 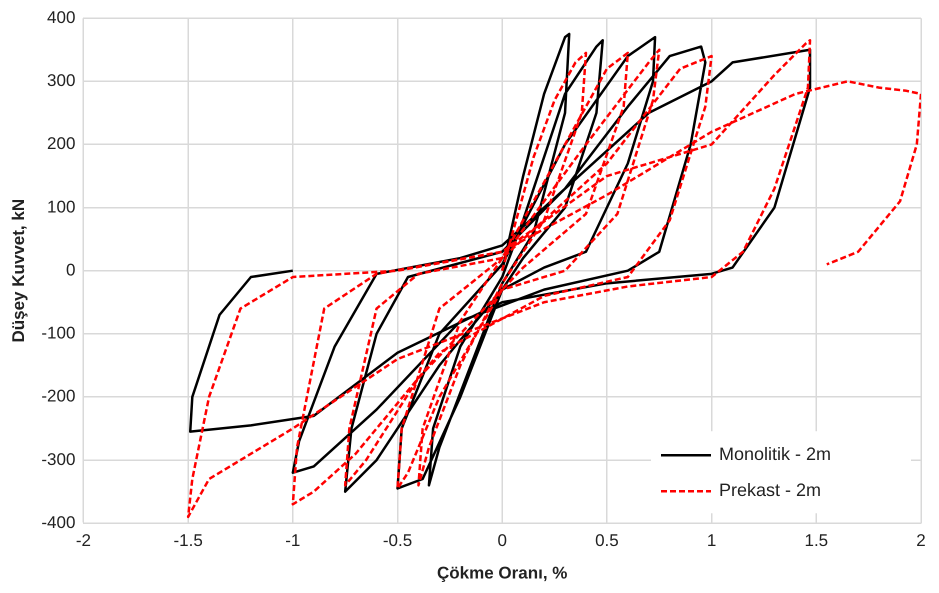 What do you see at coordinates (58, 333) in the screenshot?
I see `y-tick-label: -100` at bounding box center [58, 333].